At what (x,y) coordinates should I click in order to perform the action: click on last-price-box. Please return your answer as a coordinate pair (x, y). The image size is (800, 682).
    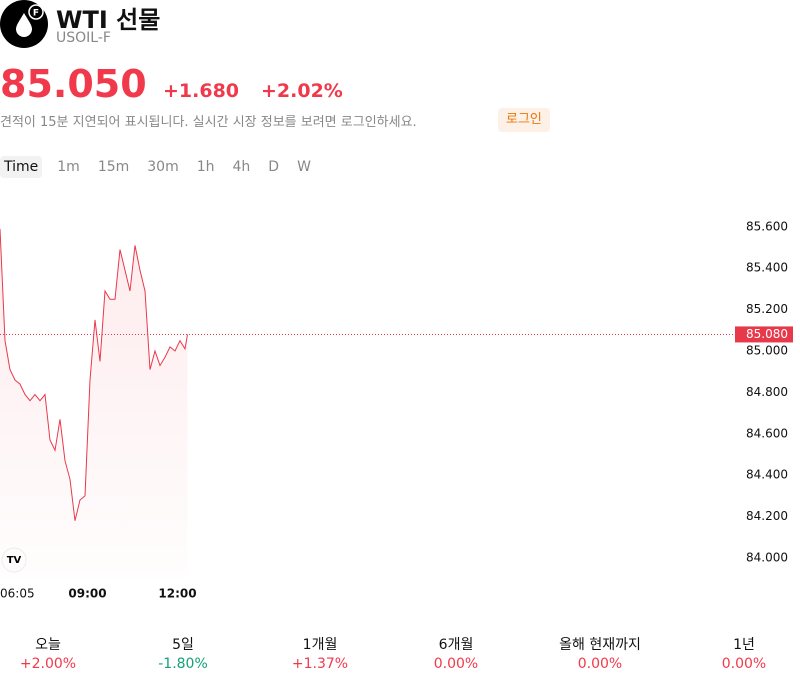
    Looking at the image, I should click on (764, 334).